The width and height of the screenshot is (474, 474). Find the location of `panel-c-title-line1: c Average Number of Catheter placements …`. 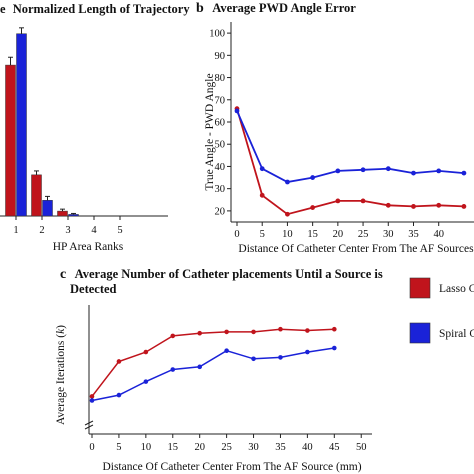

panel-c-title-line1: c Average Number of Catheter placements … is located at coordinates (221, 274).